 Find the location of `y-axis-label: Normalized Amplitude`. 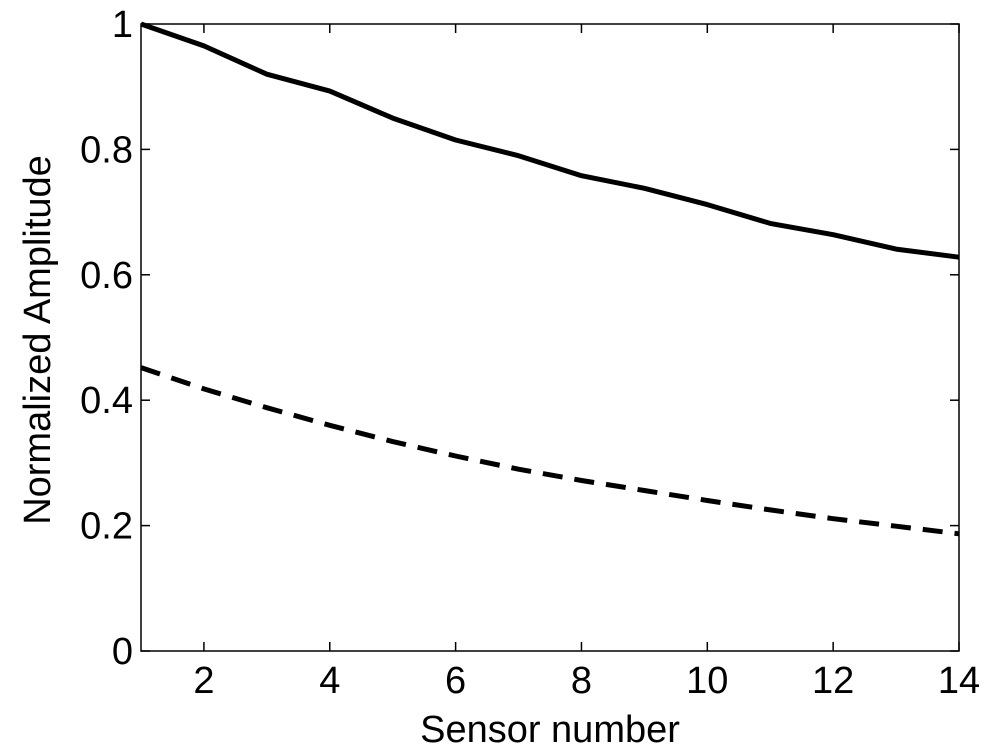

y-axis-label: Normalized Amplitude is located at coordinates (38, 340).